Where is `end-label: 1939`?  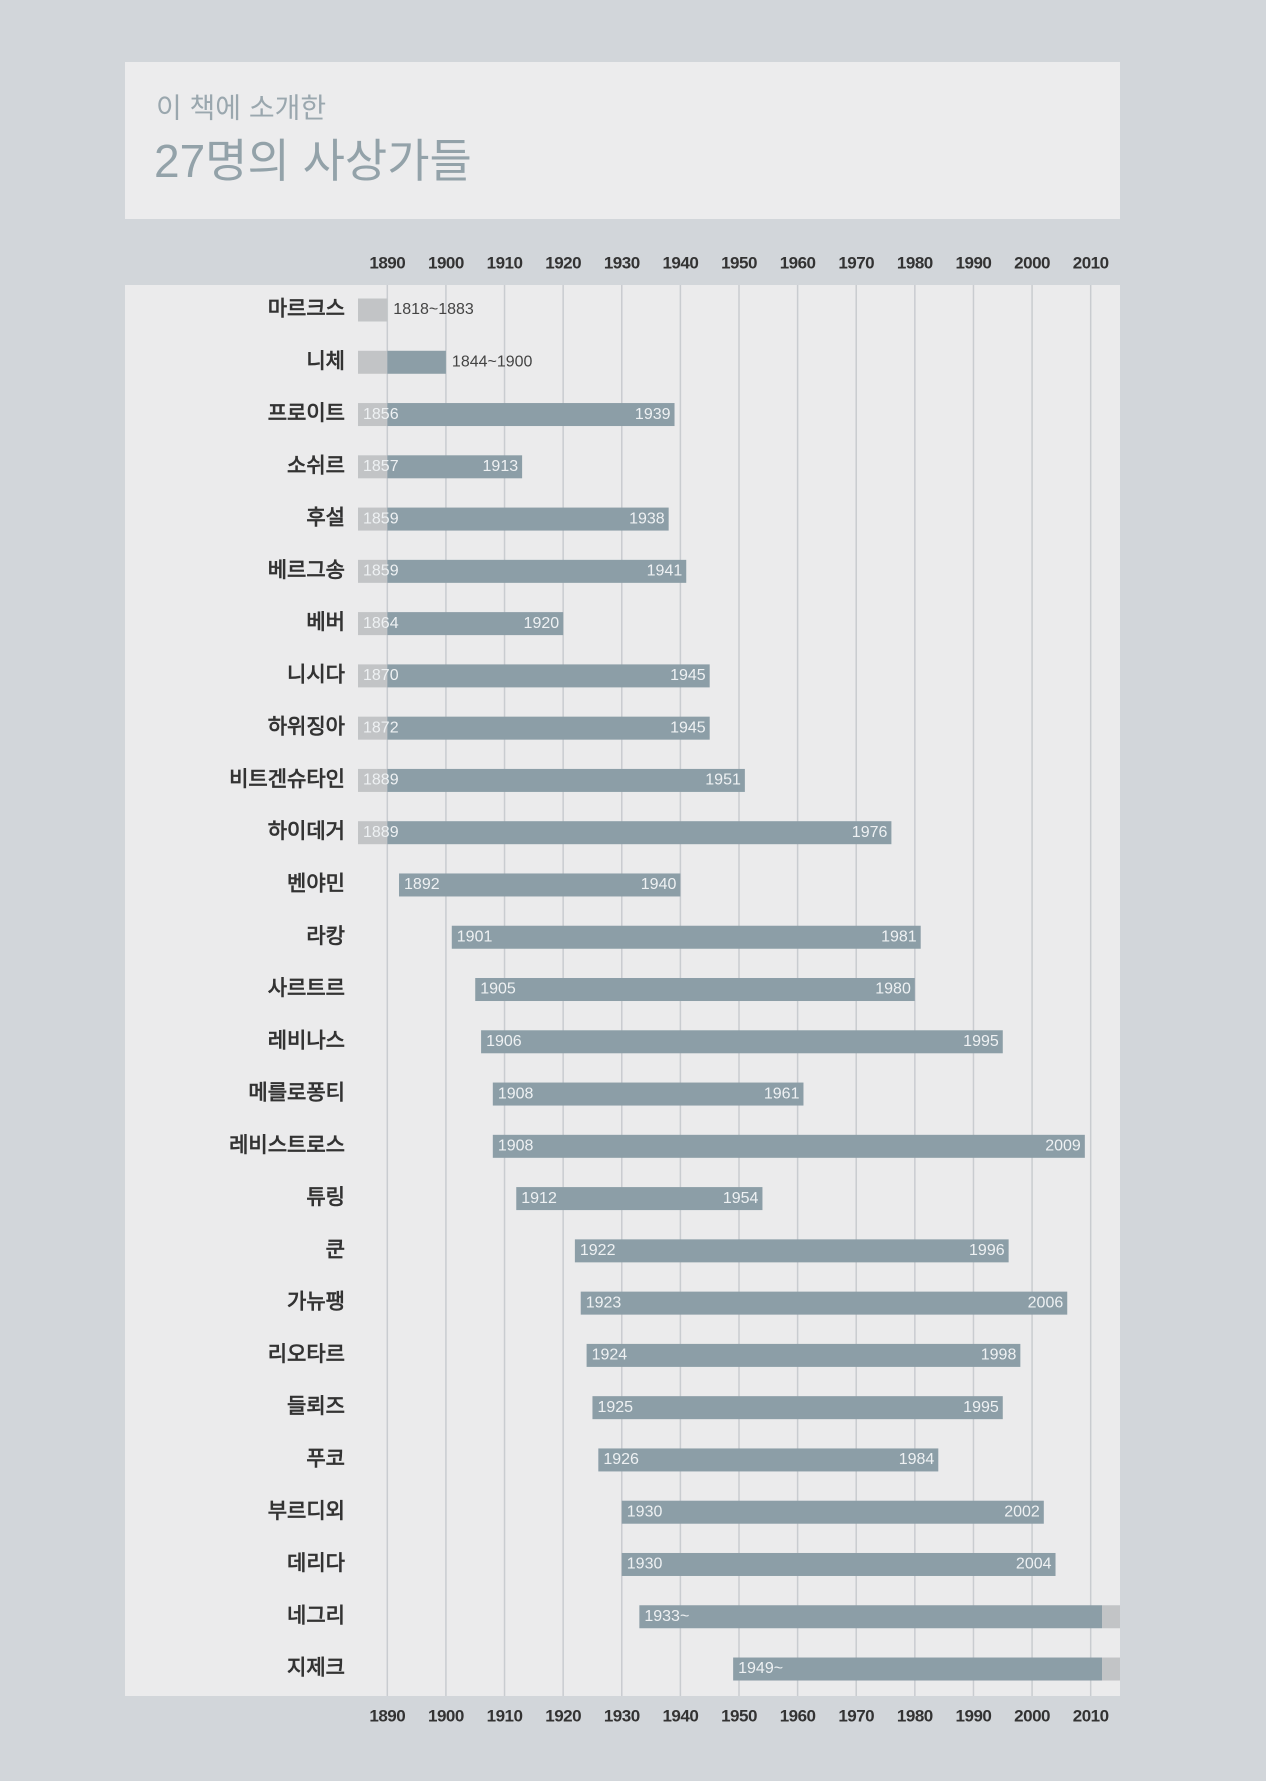
end-label: 1939 is located at coordinates (653, 414).